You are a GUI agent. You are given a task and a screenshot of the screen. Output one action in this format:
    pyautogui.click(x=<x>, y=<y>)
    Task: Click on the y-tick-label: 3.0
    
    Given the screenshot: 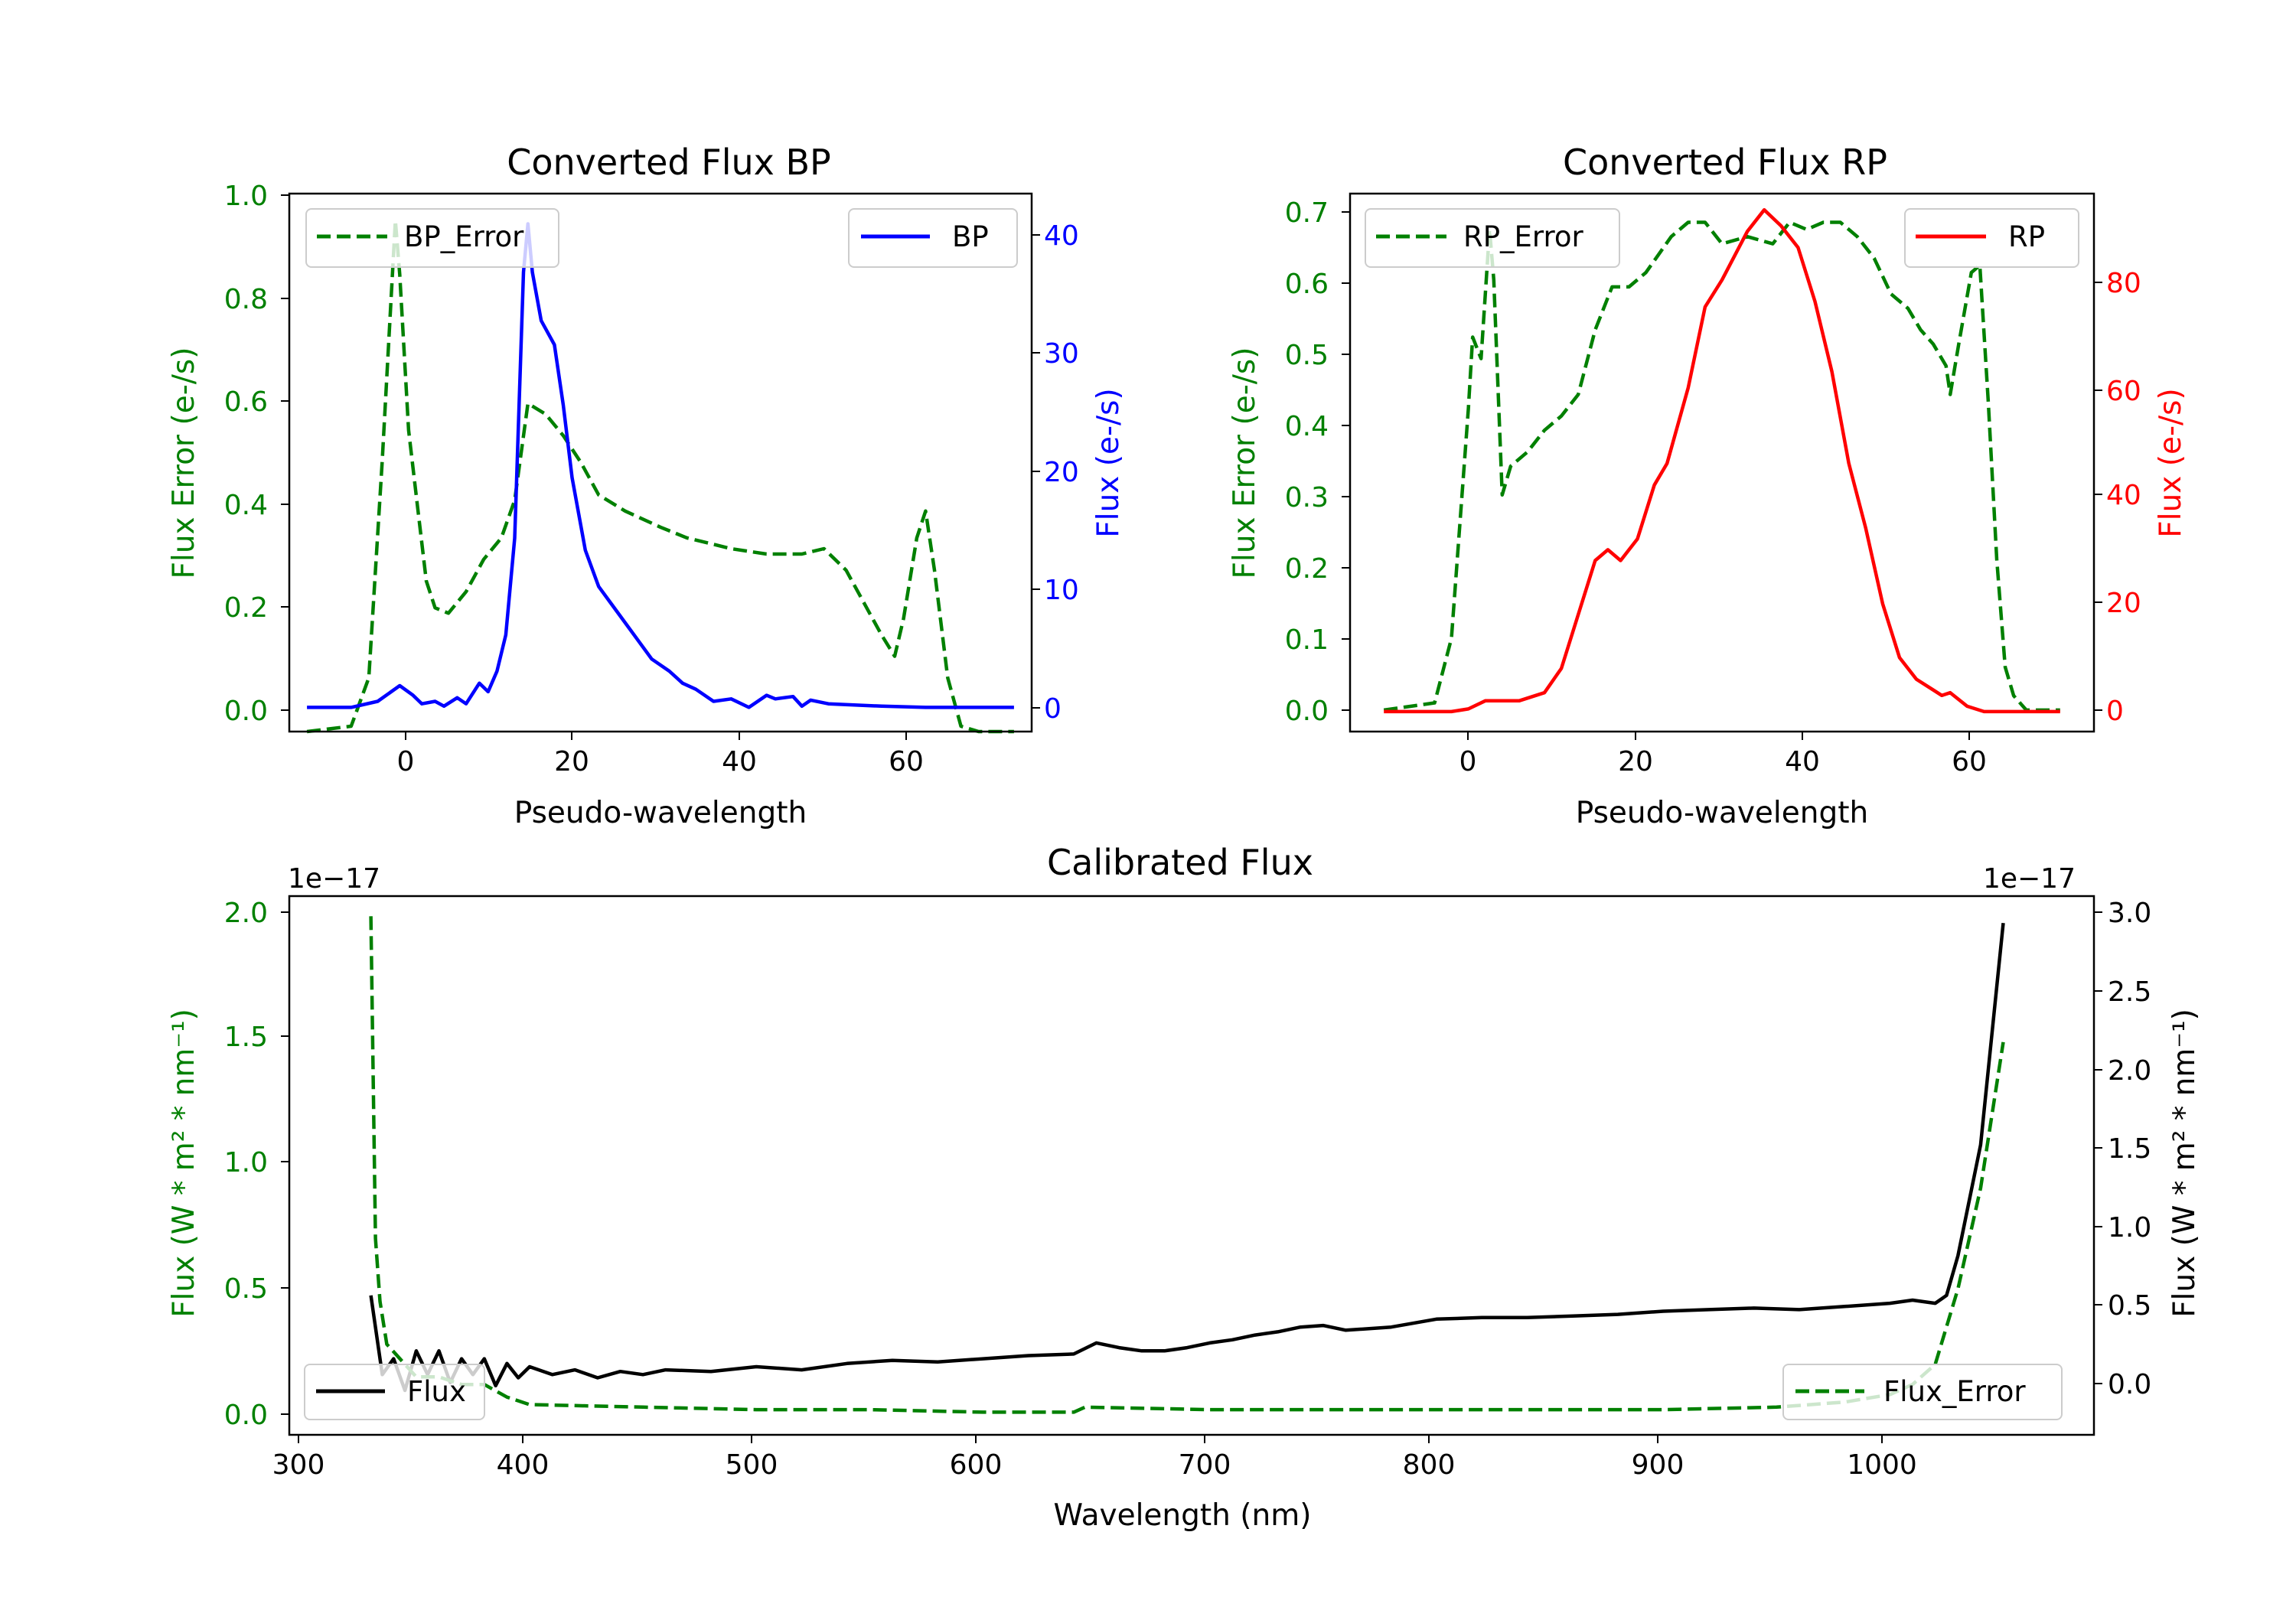 What is the action you would take?
    pyautogui.click(x=2129, y=914)
    